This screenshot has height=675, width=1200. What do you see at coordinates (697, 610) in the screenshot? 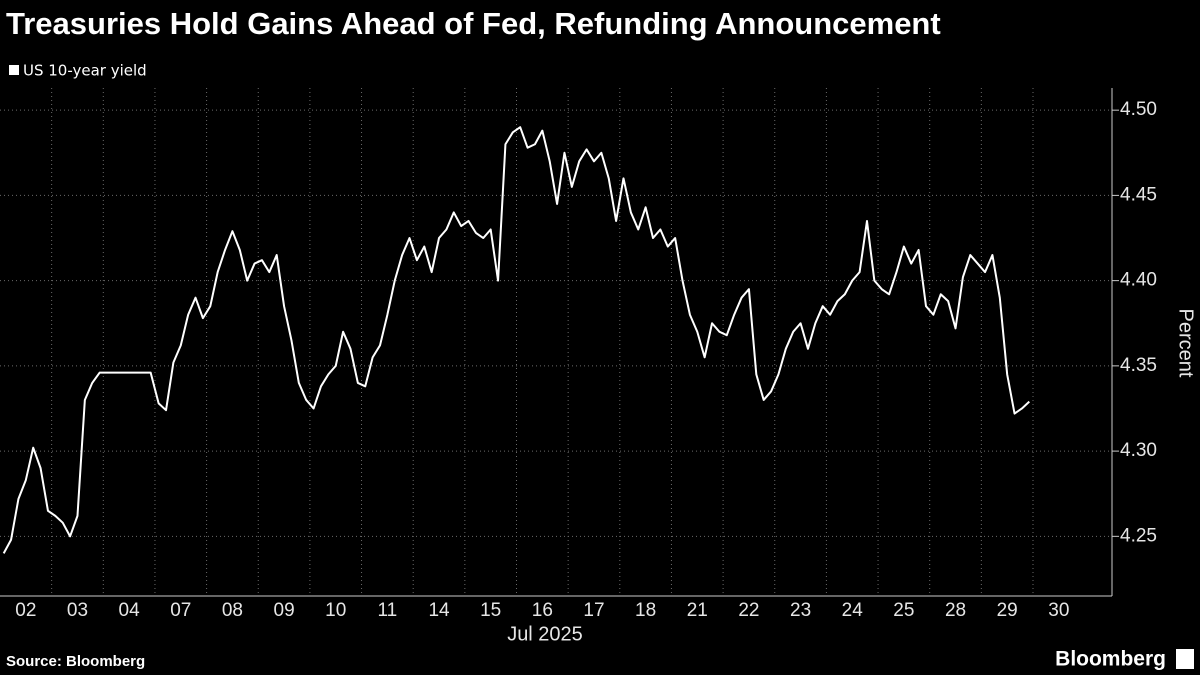
I see `x-tick-label: 21` at bounding box center [697, 610].